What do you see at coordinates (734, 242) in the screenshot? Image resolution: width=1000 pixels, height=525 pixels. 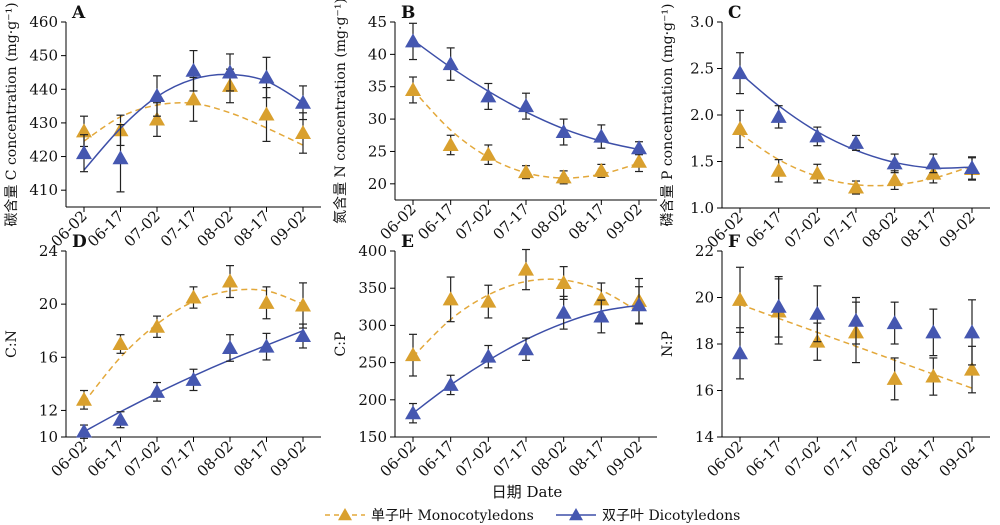 I see `panel-letter: F` at bounding box center [734, 242].